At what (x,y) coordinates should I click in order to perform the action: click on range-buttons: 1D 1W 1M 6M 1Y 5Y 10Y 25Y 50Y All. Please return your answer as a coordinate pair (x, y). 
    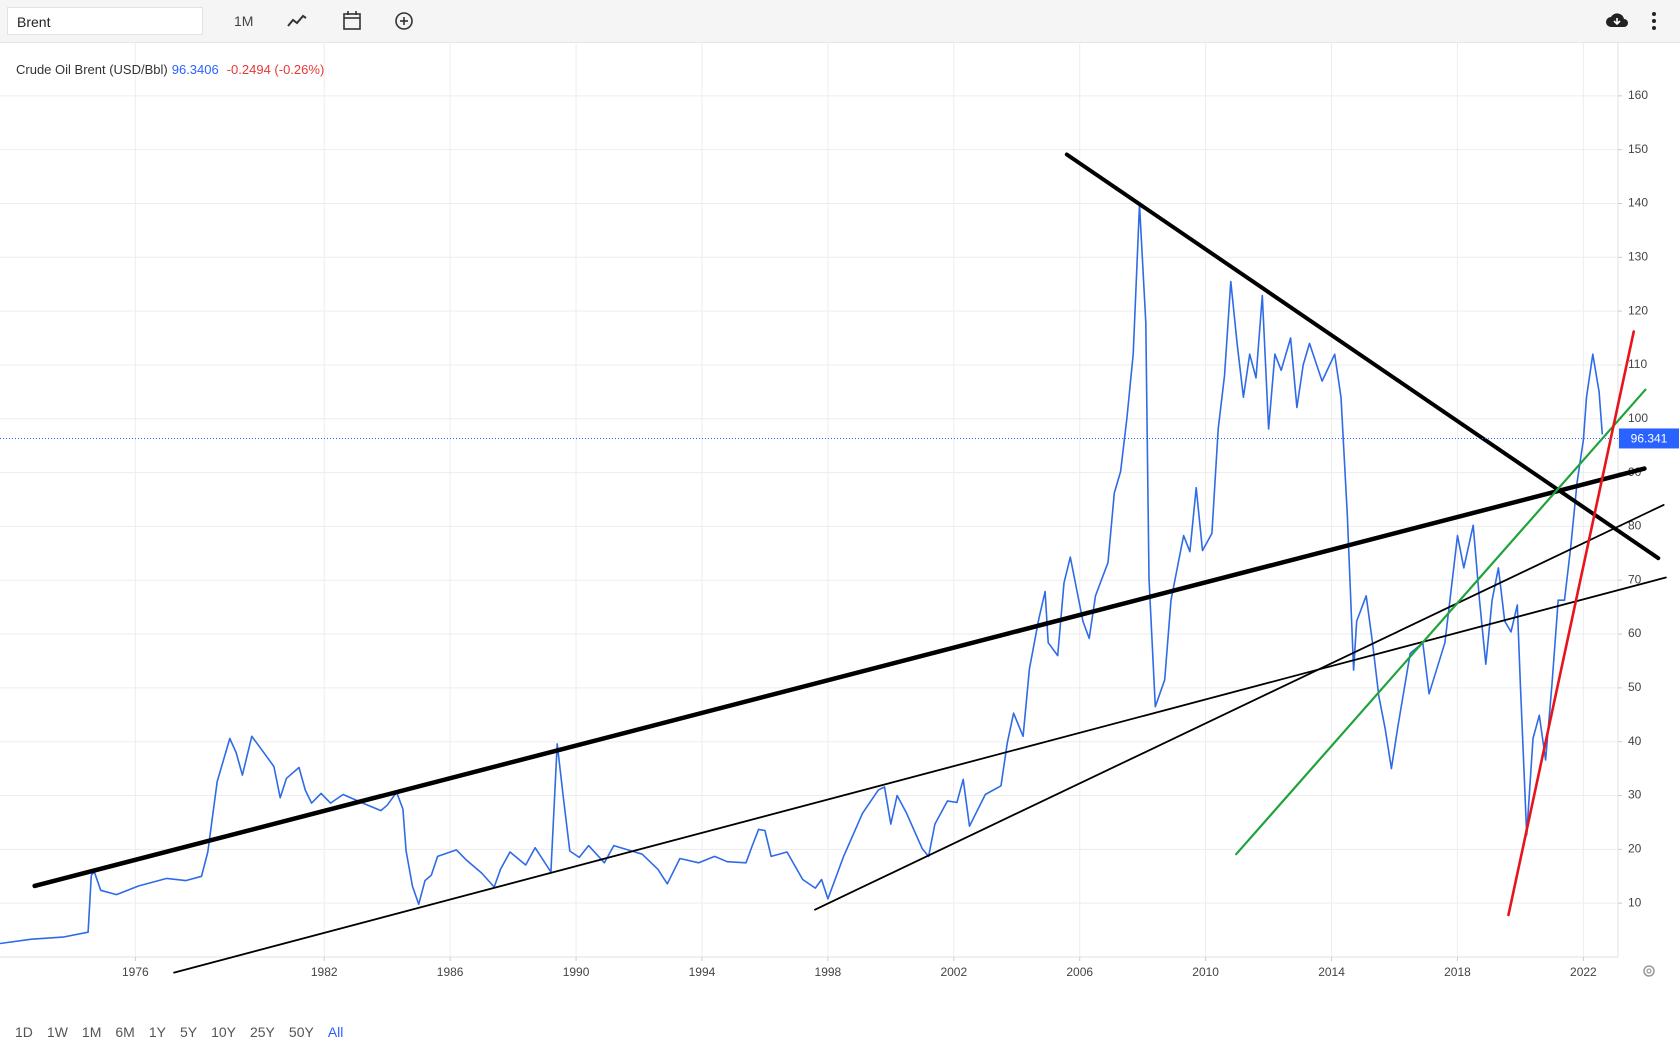
    Looking at the image, I should click on (183, 1032).